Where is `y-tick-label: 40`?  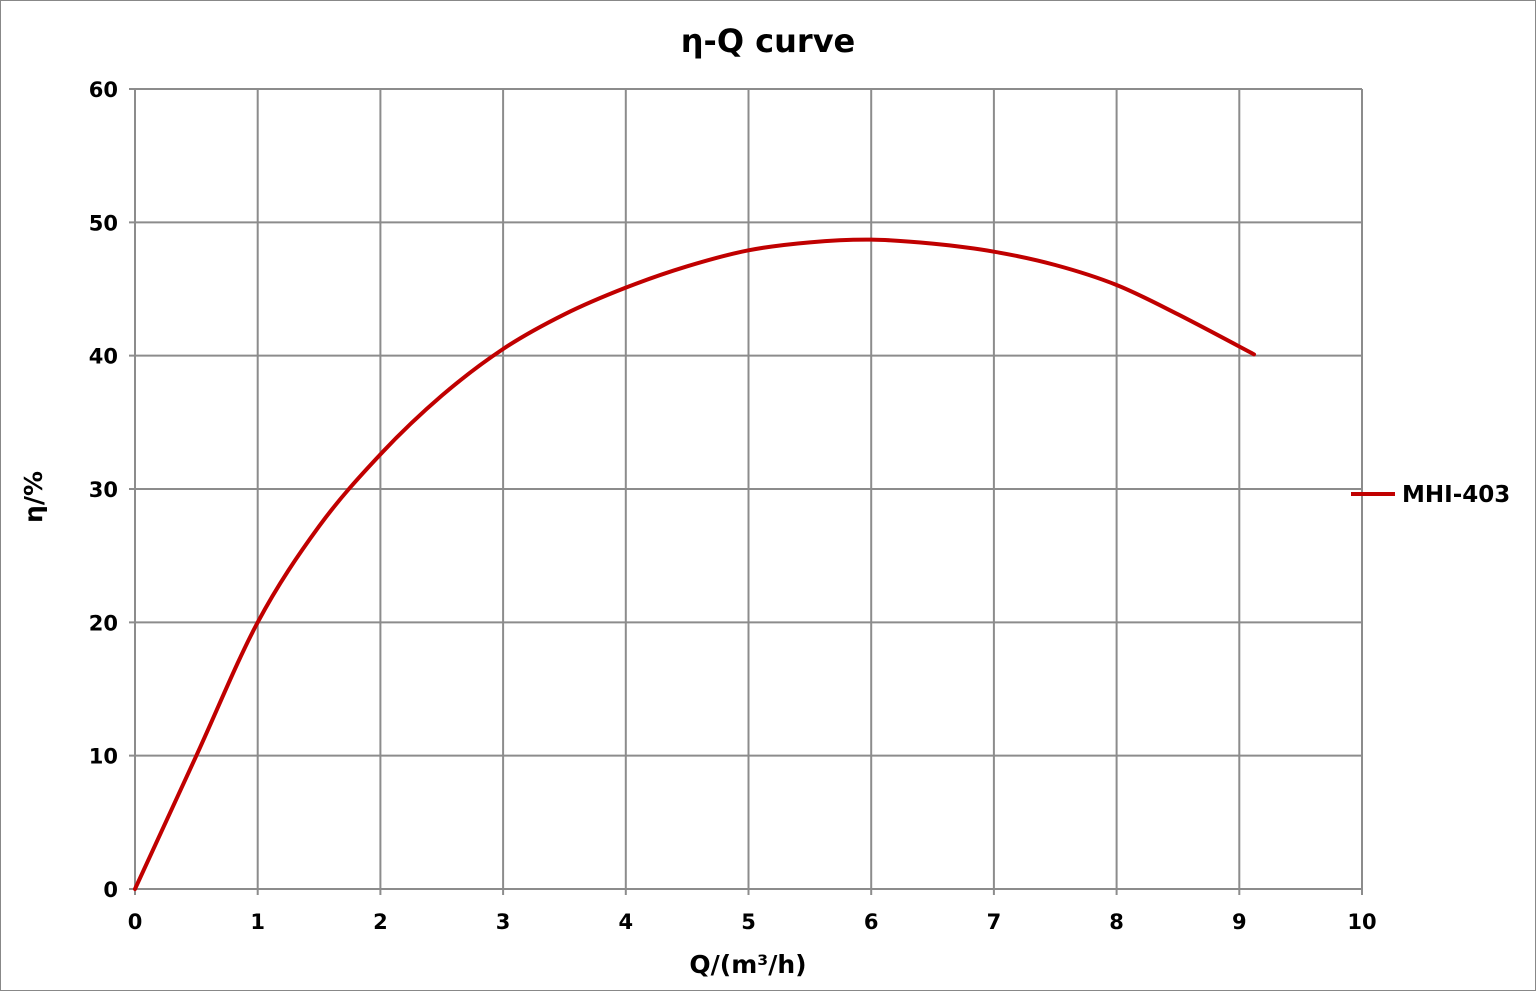 y-tick-label: 40 is located at coordinates (103, 357).